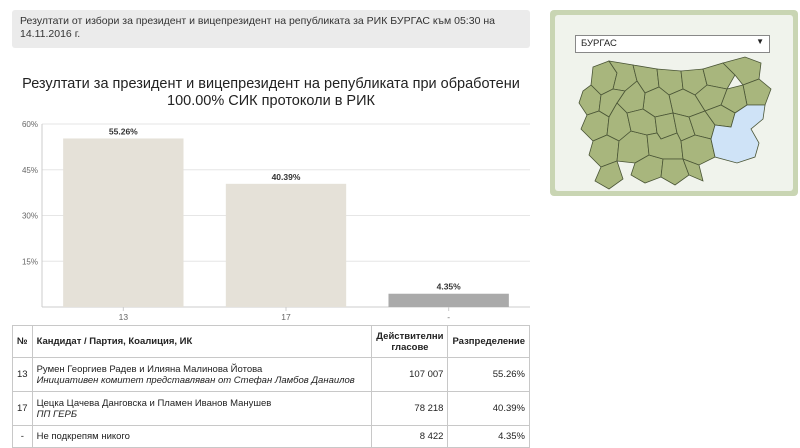  I want to click on y-tick-label: 15%, so click(30, 261).